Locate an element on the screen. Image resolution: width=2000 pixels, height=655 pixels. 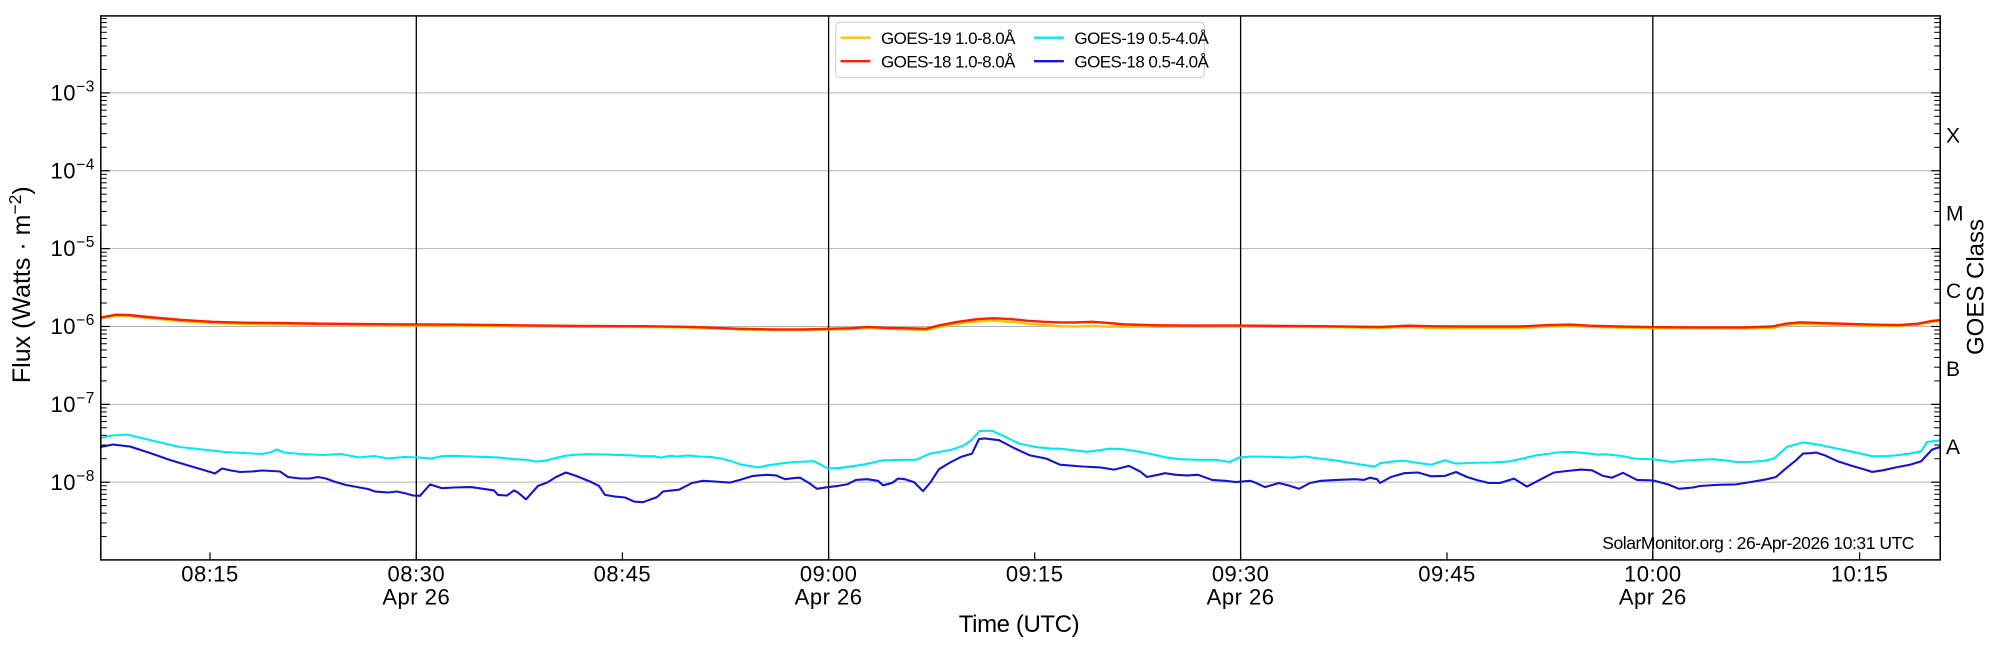
svg-text: 10⁻⁴ is located at coordinates (72, 169).